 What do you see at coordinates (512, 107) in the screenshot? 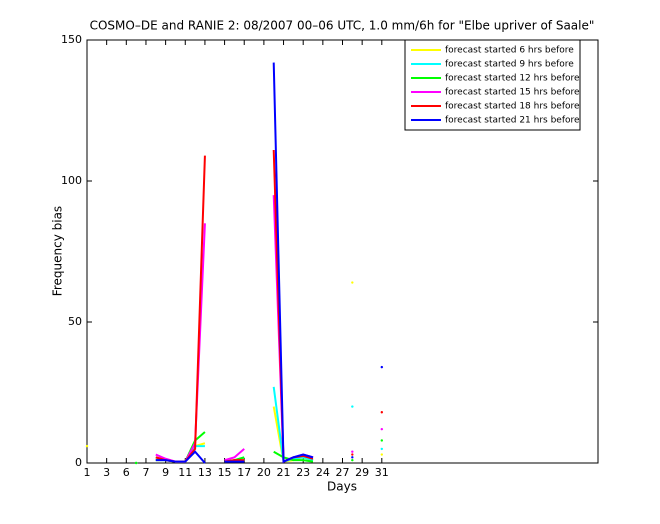
I see `legend-label: forecast started 18 hrs before` at bounding box center [512, 107].